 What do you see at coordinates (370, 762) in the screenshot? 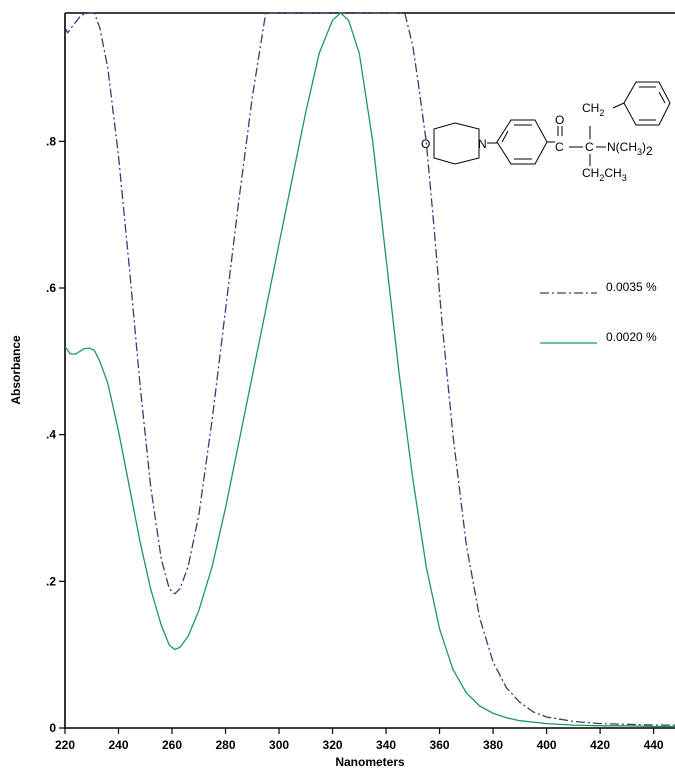
I see `x-axis-title: Nanometers` at bounding box center [370, 762].